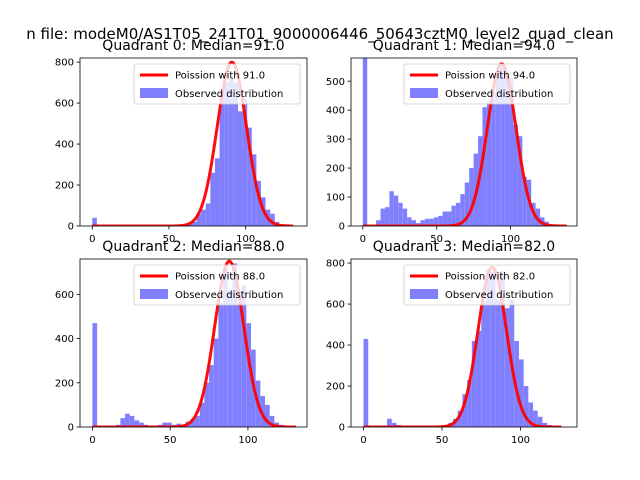  What do you see at coordinates (464, 46) in the screenshot?
I see `subplot-title: Quadrant 1: Median=94.0` at bounding box center [464, 46].